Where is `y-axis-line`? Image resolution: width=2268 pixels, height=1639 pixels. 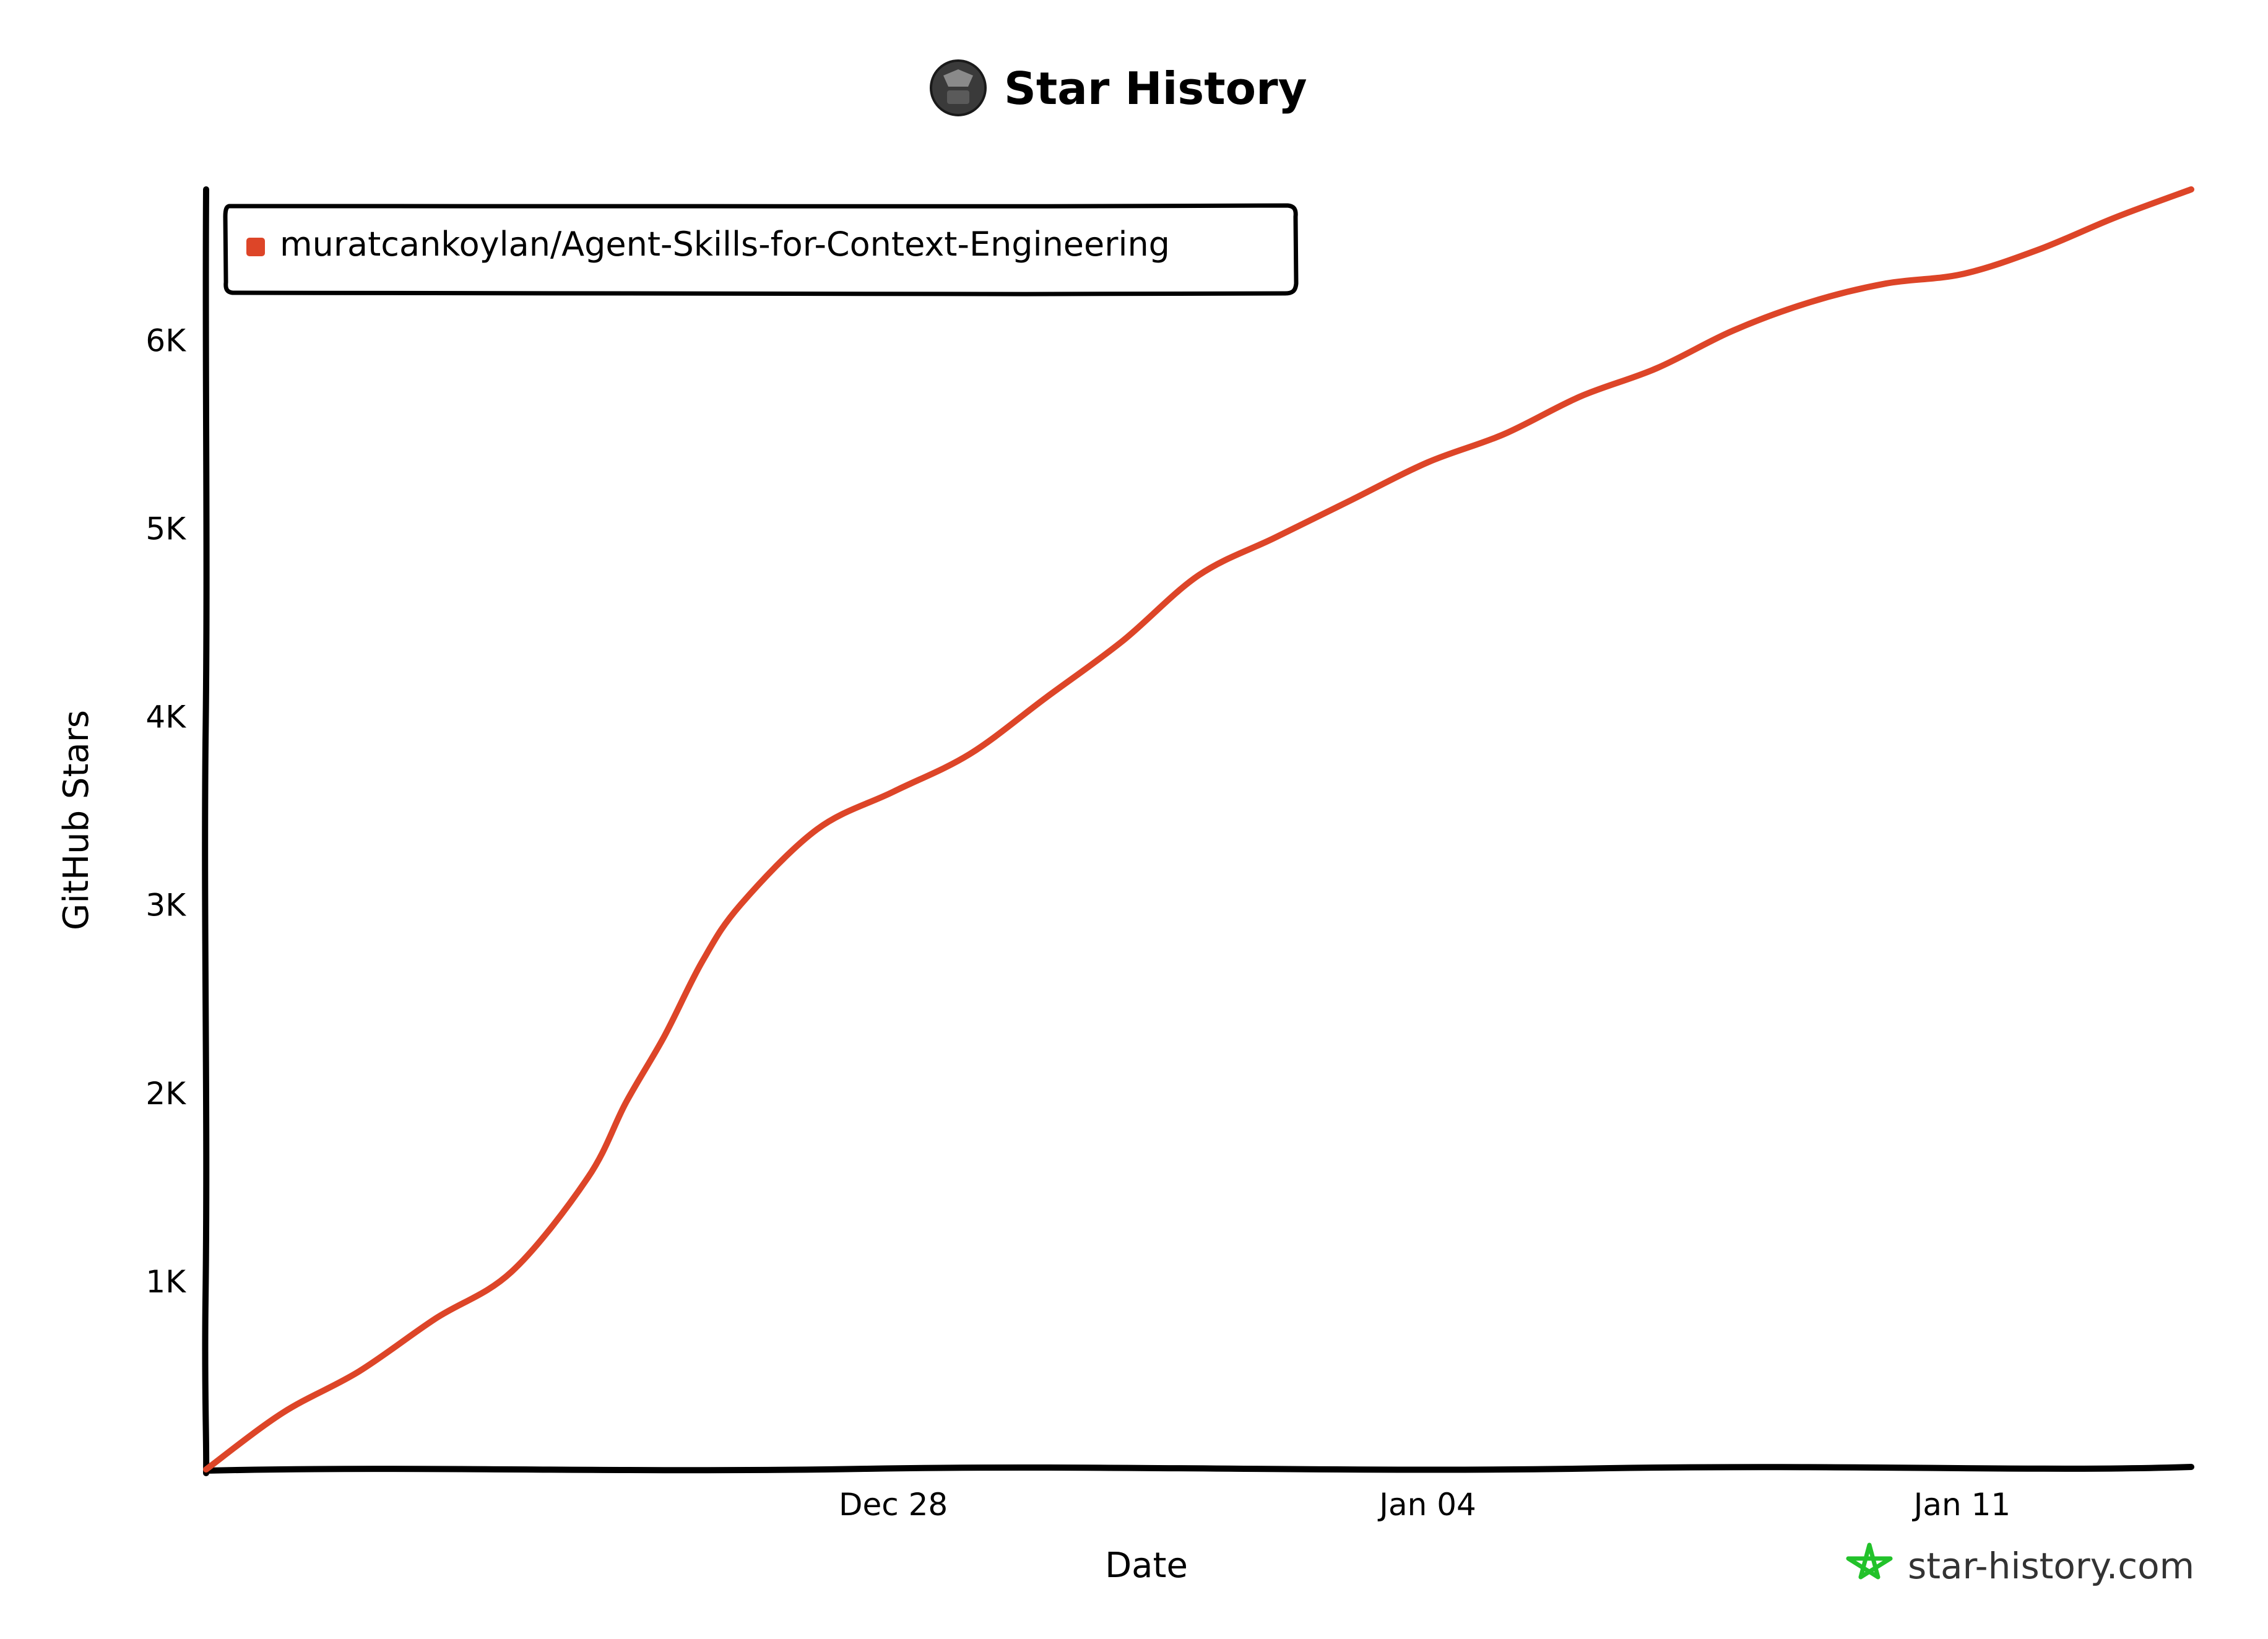 y-axis-line is located at coordinates (206, 831).